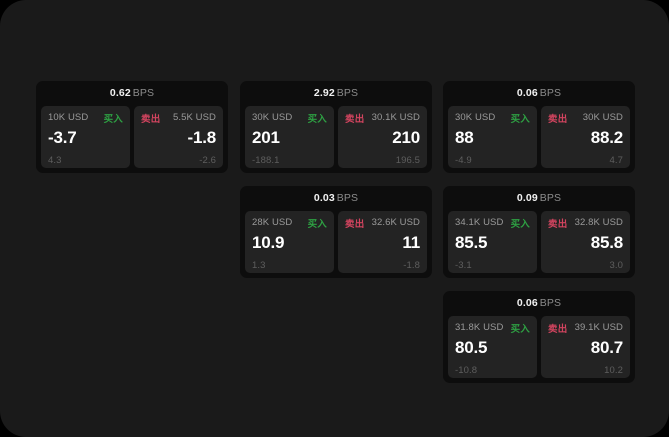  Describe the element at coordinates (272, 222) in the screenshot. I see `buy-quantity: 28K USD` at that location.